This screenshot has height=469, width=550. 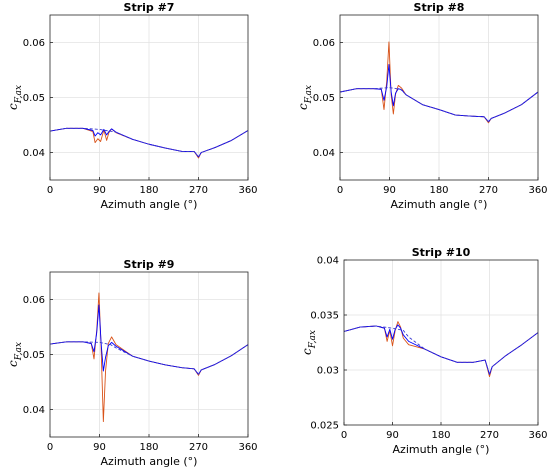 What do you see at coordinates (439, 7) in the screenshot?
I see `chart-title: Strip #8` at bounding box center [439, 7].